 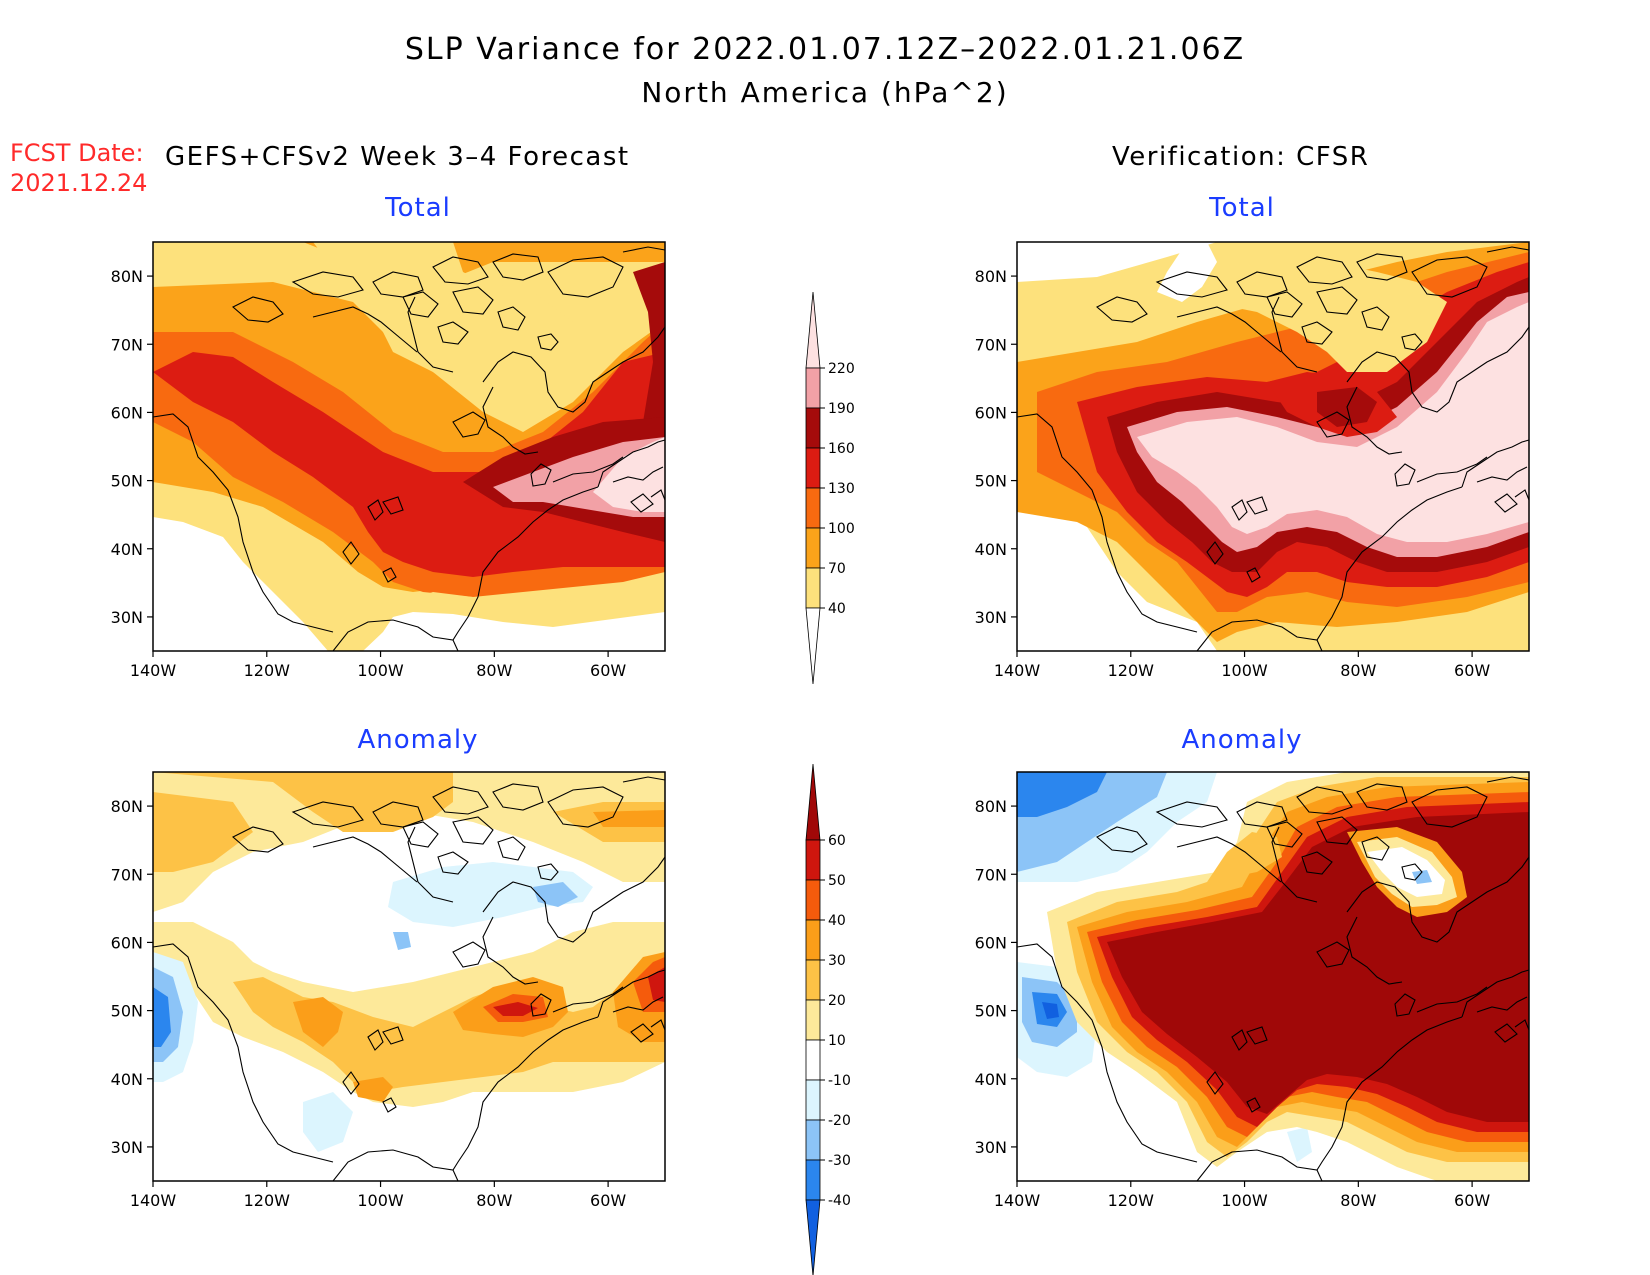 What do you see at coordinates (841, 529) in the screenshot?
I see `colorbar-total-label-100: 100` at bounding box center [841, 529].